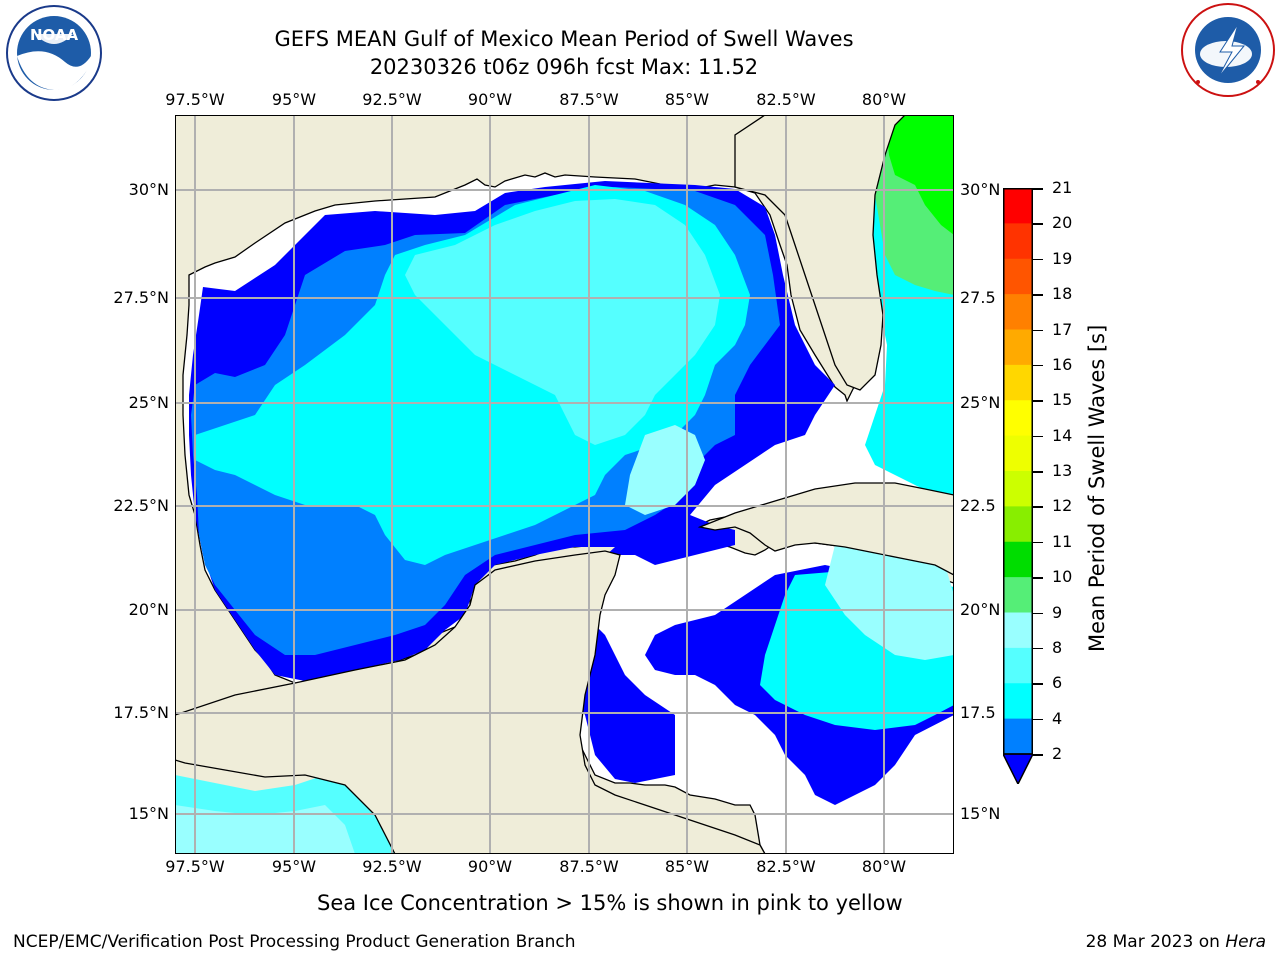  Describe the element at coordinates (978, 297) in the screenshot. I see `lat-tick-label: 27.5` at that location.